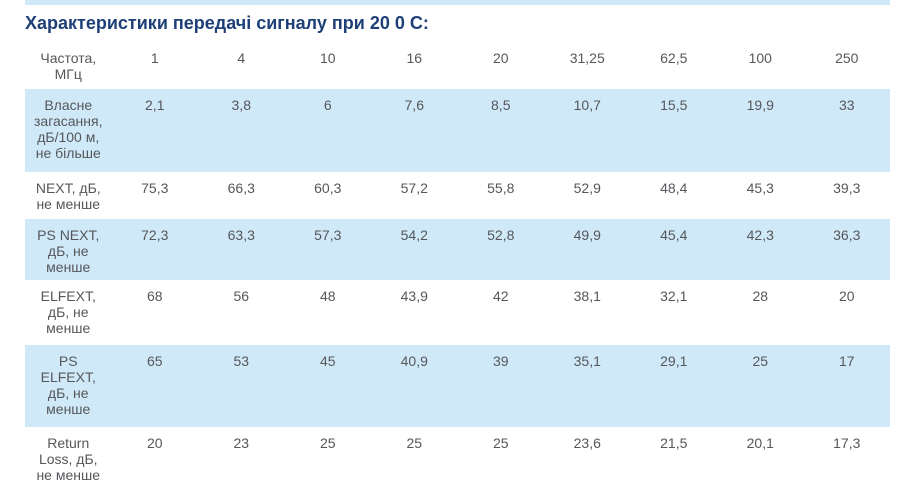 The height and width of the screenshot is (494, 924). What do you see at coordinates (241, 296) in the screenshot?
I see `table-cell: 56` at bounding box center [241, 296].